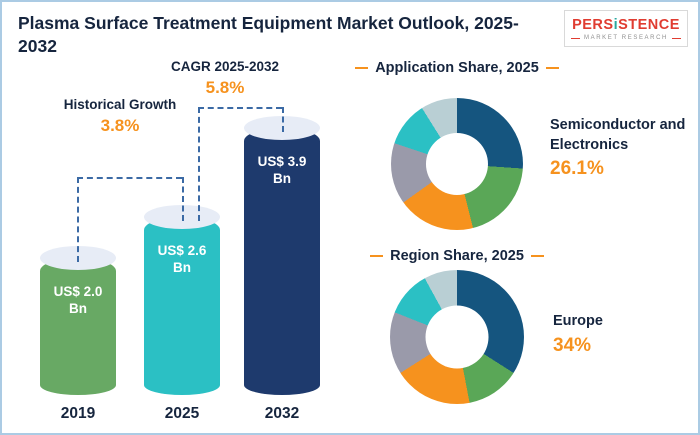  I want to click on bar-value-label: US$ 3.9 Bn, so click(282, 170).